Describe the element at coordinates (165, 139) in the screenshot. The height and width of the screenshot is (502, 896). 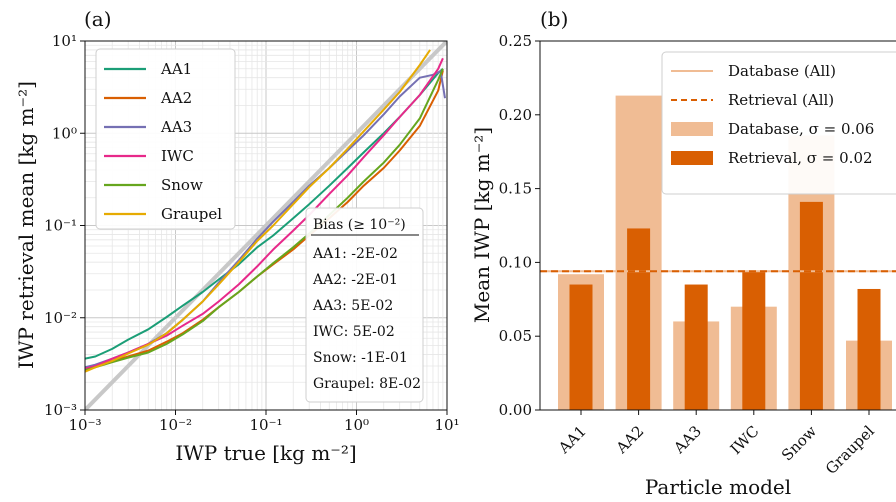
I see `panel-a-legend: AA1 AA2 AA3 IWC Snow Graupel` at that location.